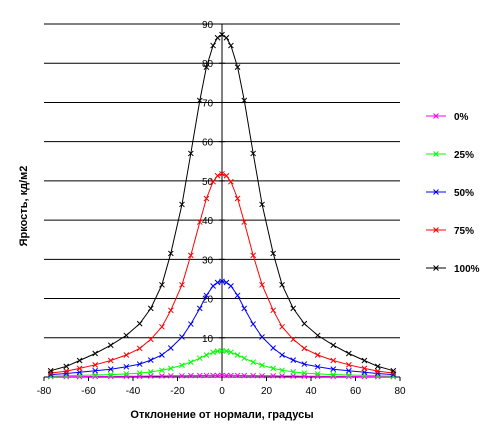  Describe the element at coordinates (133, 391) in the screenshot. I see `x-tick-label: -40` at that location.